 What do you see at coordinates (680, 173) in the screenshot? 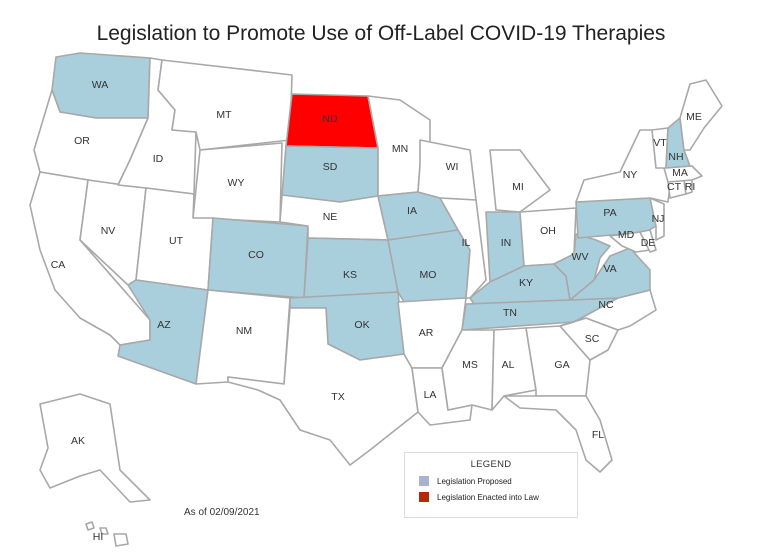
I see `svg-text: MA` at bounding box center [680, 173].